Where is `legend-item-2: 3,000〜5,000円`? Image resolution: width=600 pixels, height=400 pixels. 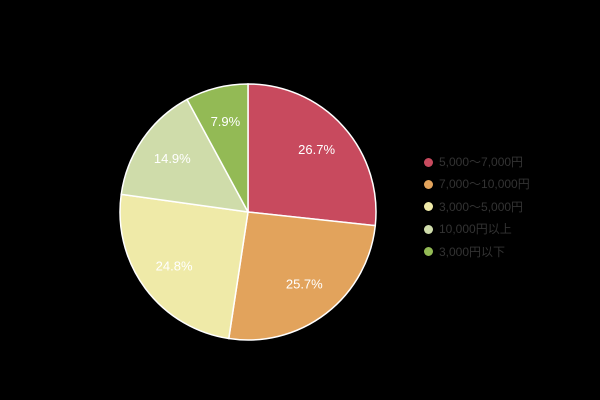
legend-item-2: 3,000〜5,000円 is located at coordinates (477, 207).